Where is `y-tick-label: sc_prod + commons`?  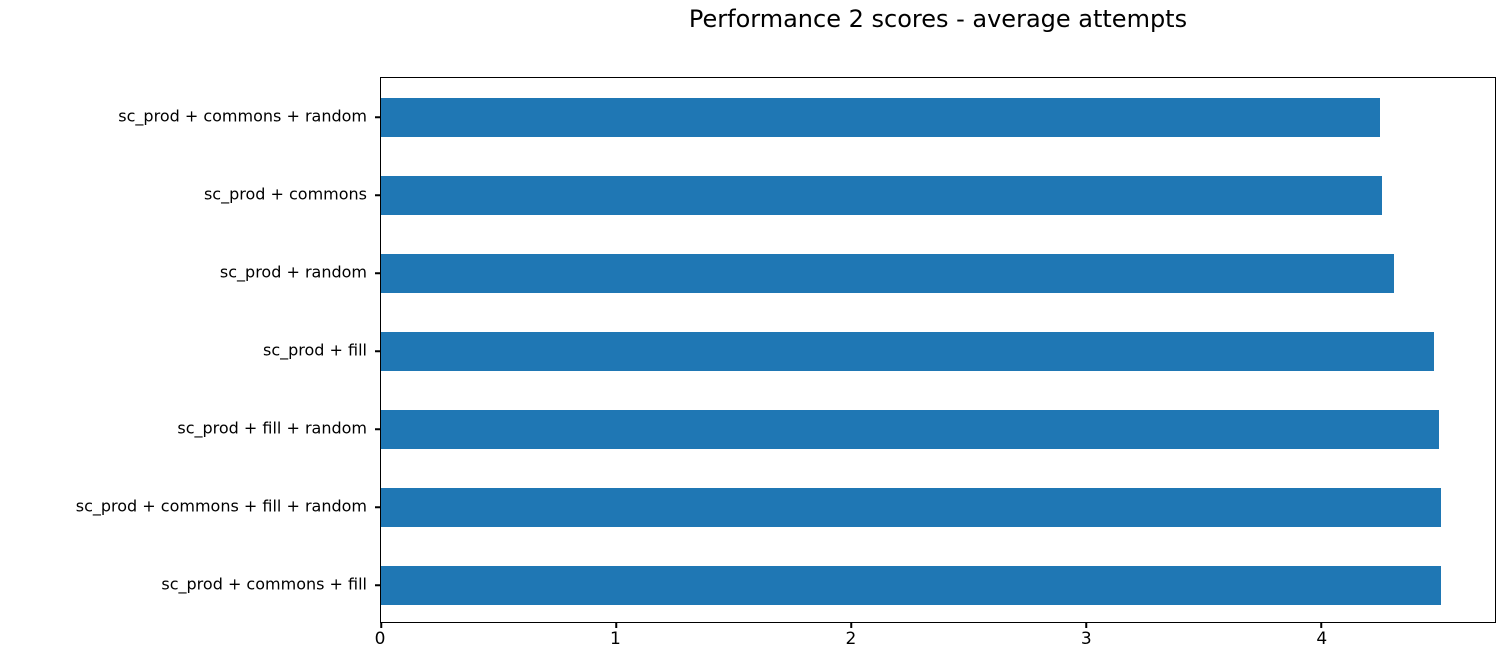
y-tick-label: sc_prod + commons is located at coordinates (285, 194).